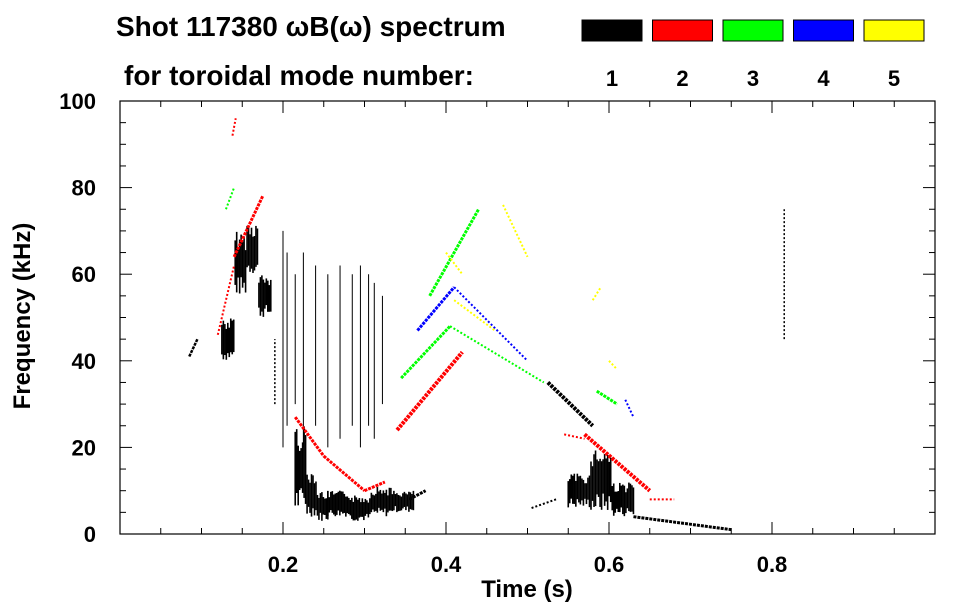  I want to click on x-tick-label: 0.8, so click(772, 564).